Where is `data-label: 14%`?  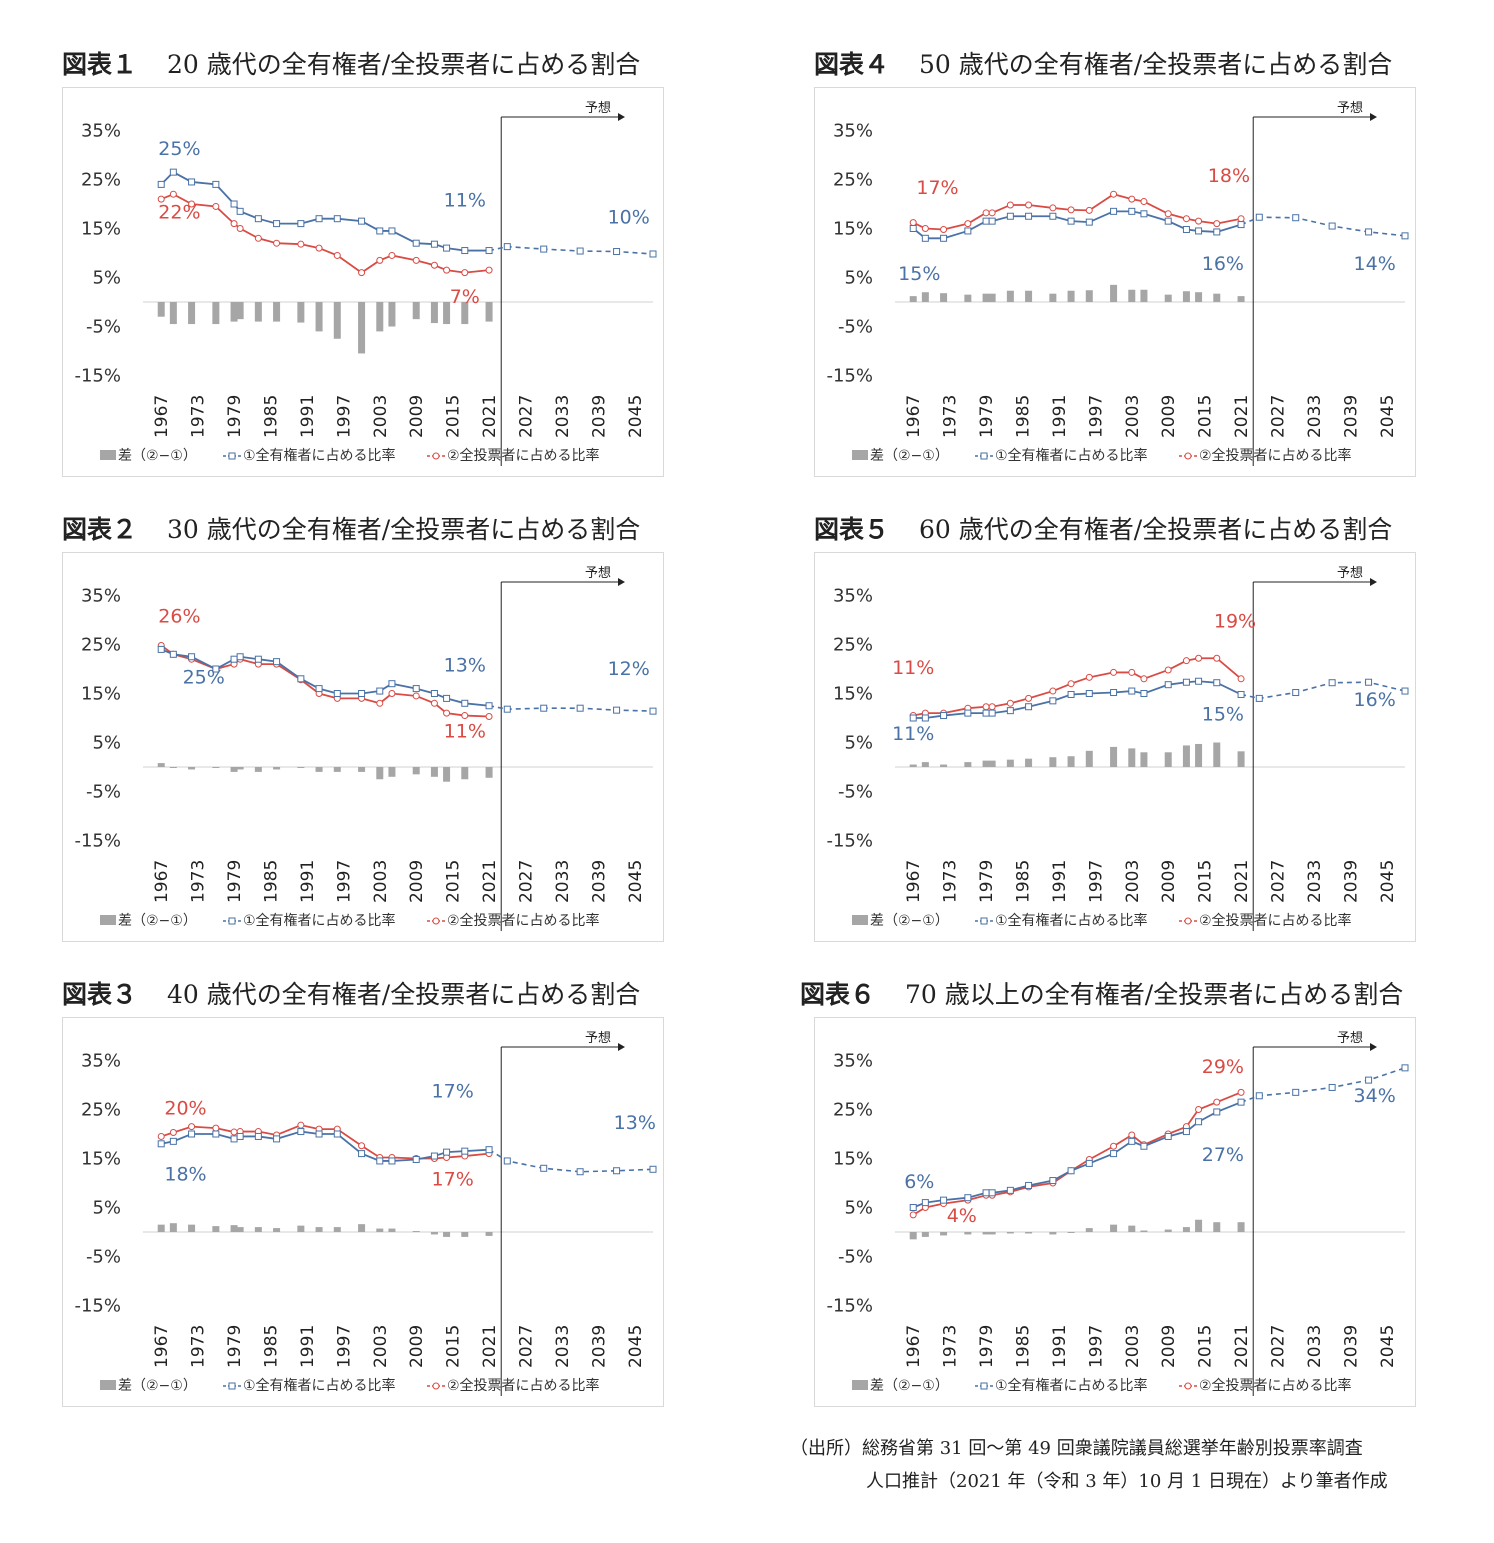
data-label: 14% is located at coordinates (1375, 264).